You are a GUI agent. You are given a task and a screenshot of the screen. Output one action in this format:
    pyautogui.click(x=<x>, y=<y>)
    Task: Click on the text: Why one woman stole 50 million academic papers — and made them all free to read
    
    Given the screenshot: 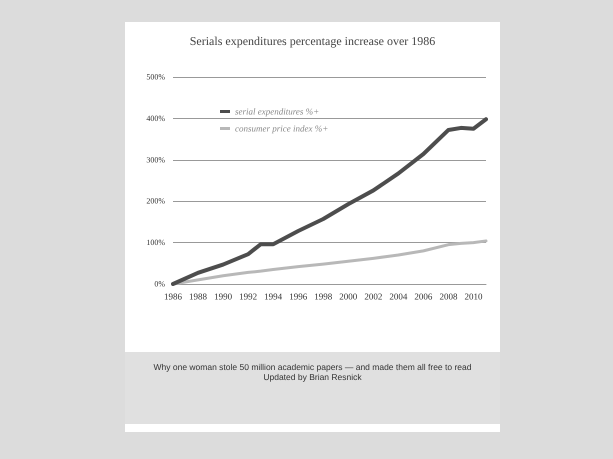 What is the action you would take?
    pyautogui.click(x=312, y=367)
    